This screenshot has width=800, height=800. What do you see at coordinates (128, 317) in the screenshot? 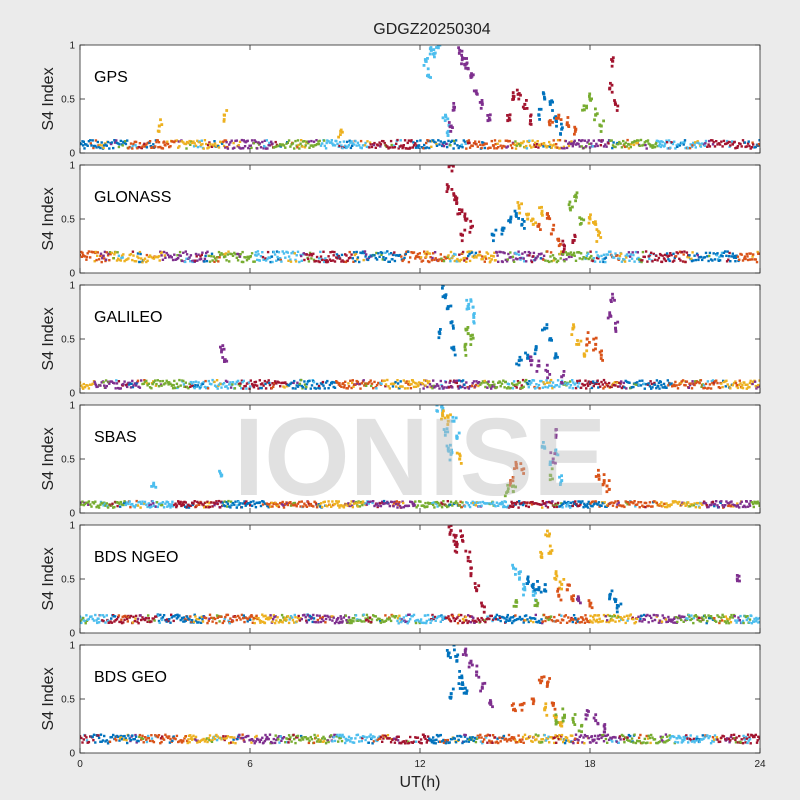
I see `panel-label: GALILEO` at bounding box center [128, 317].